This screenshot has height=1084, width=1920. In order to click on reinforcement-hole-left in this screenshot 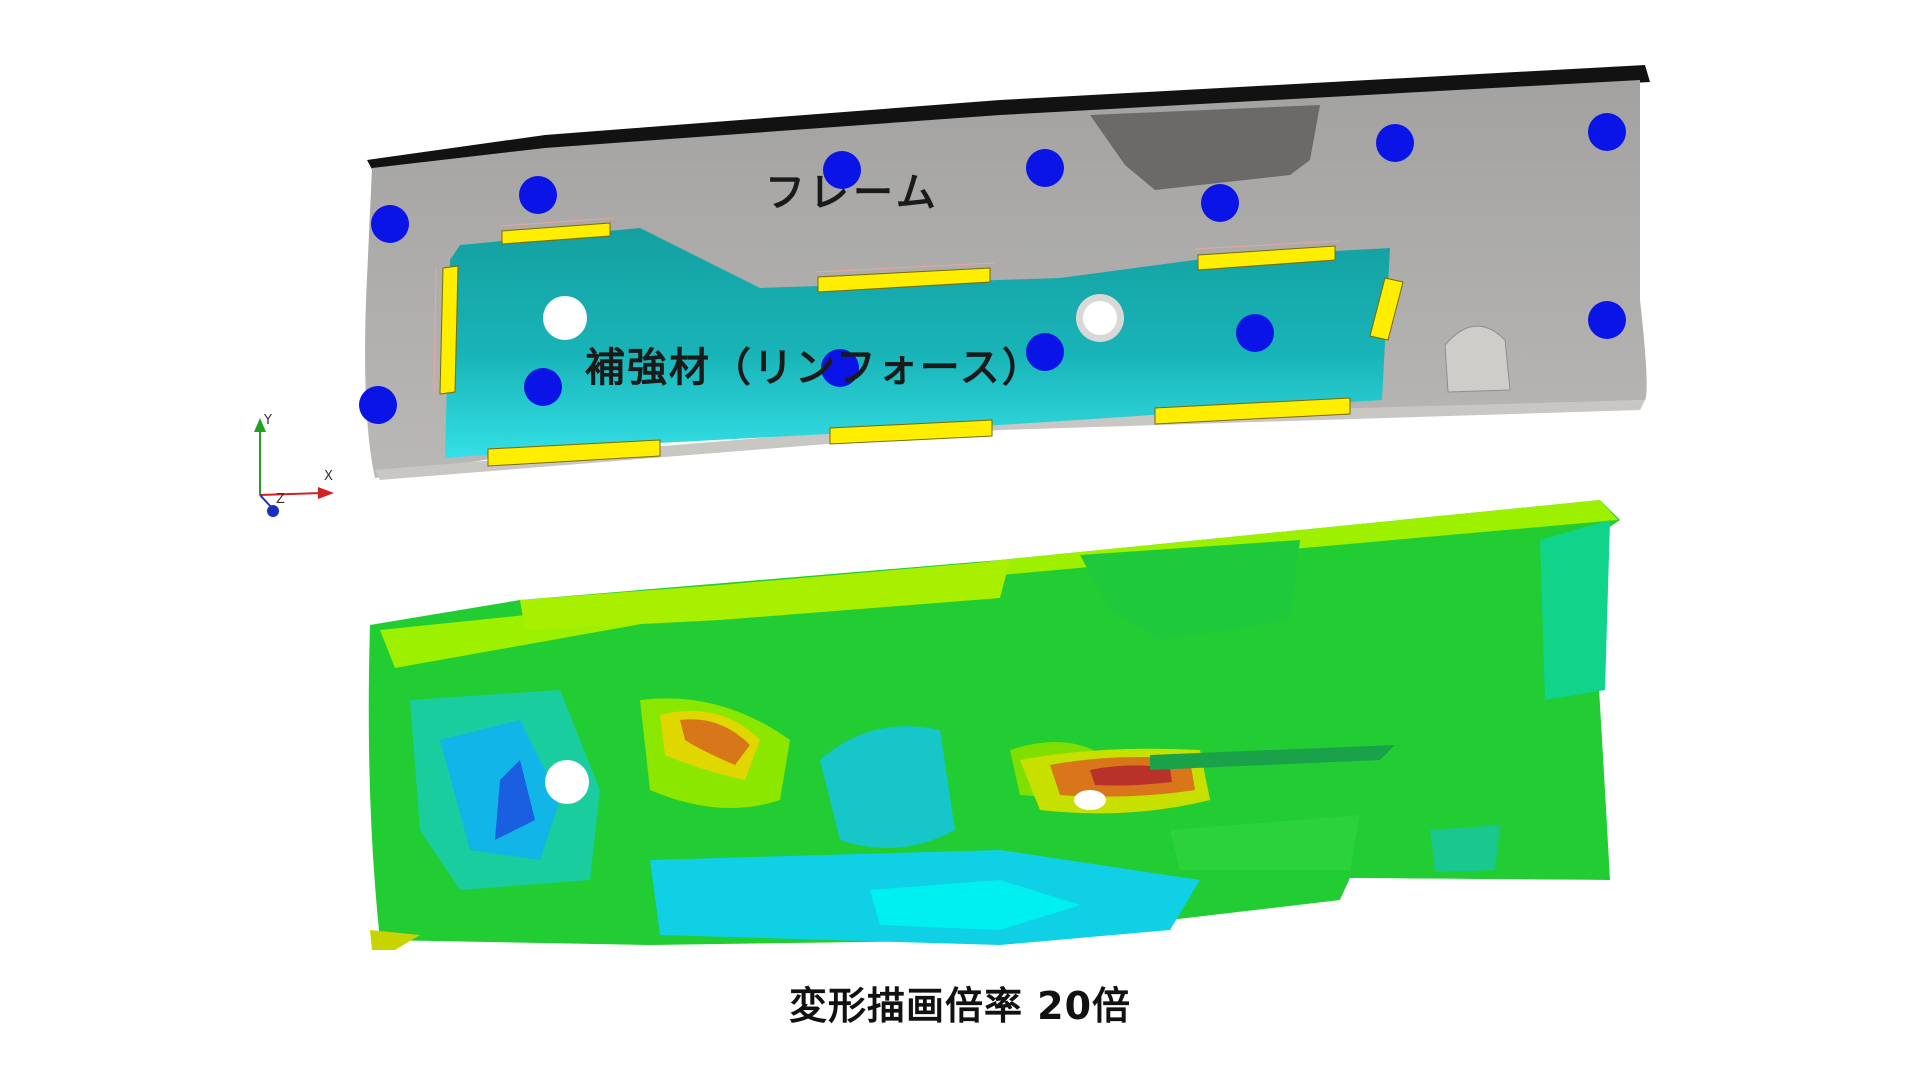, I will do `click(565, 318)`.